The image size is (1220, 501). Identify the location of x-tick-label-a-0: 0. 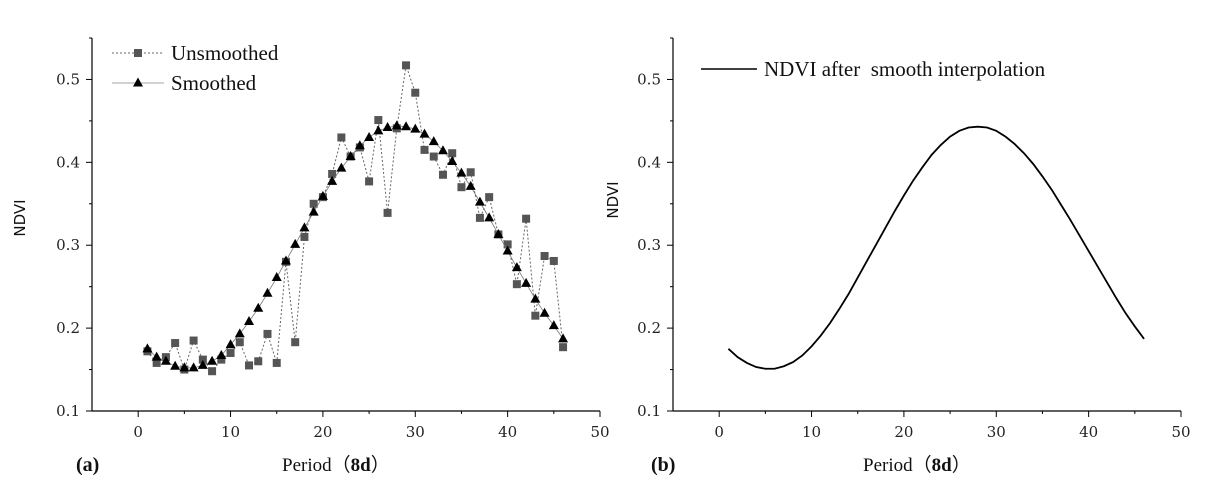
(138, 432).